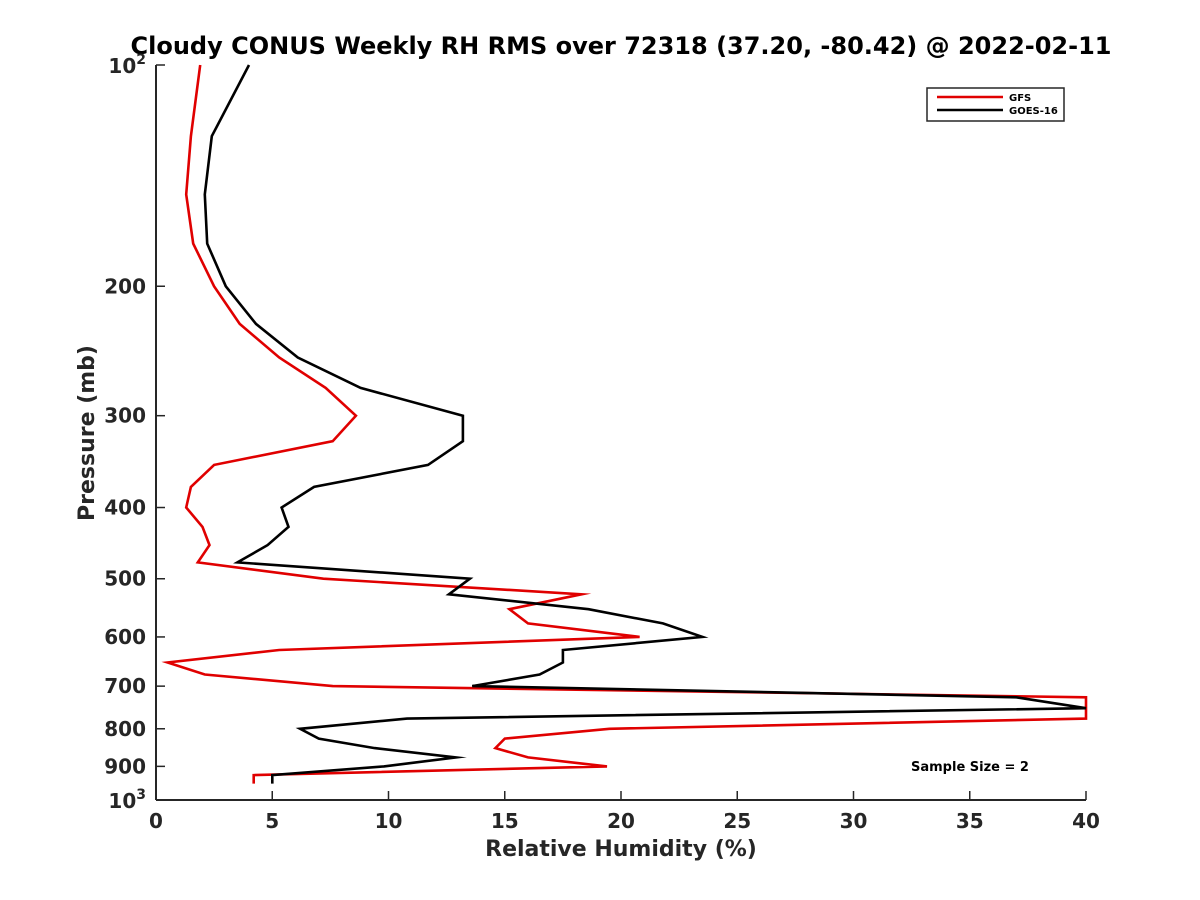 The height and width of the screenshot is (900, 1200). I want to click on x-tick-label: 35, so click(970, 821).